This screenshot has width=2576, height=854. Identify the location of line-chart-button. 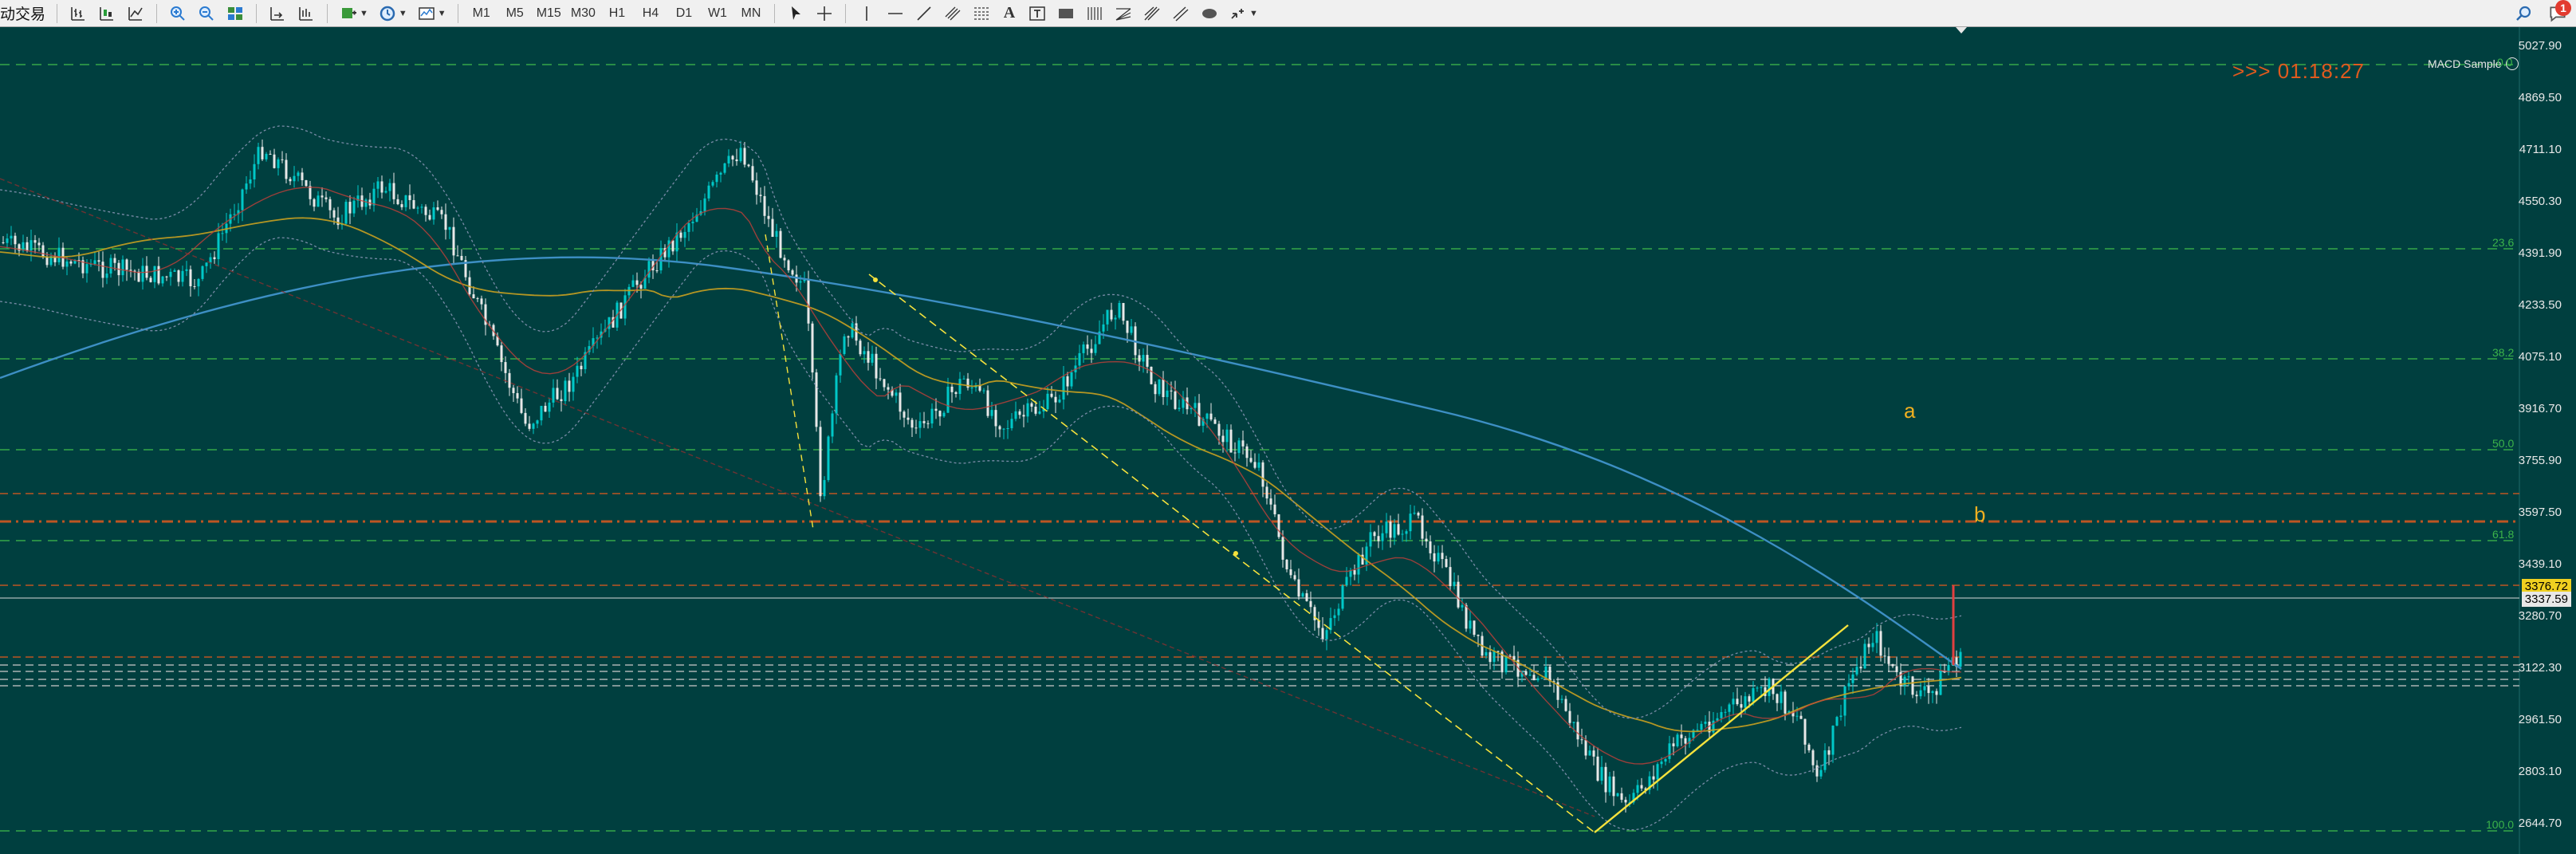
(135, 13).